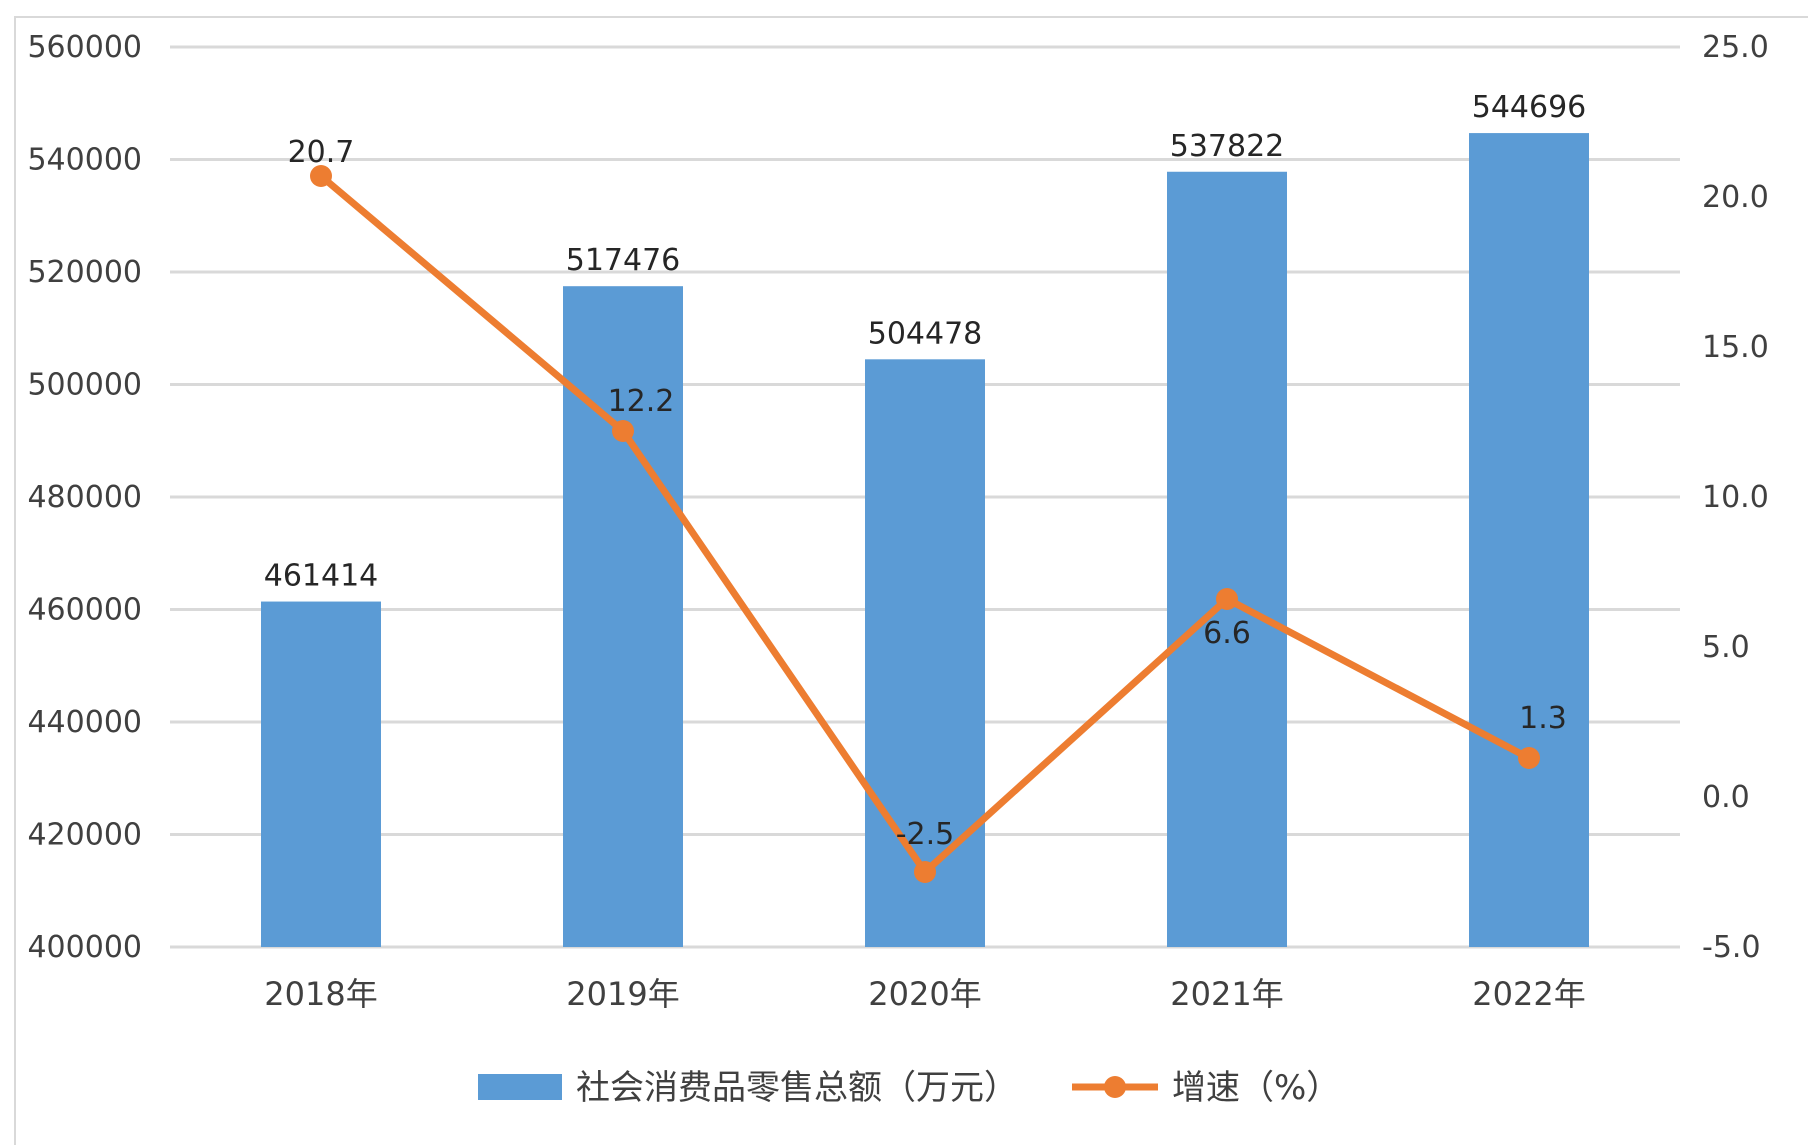 This screenshot has width=1808, height=1145. What do you see at coordinates (321, 576) in the screenshot?
I see `bar-data-label: 461414` at bounding box center [321, 576].